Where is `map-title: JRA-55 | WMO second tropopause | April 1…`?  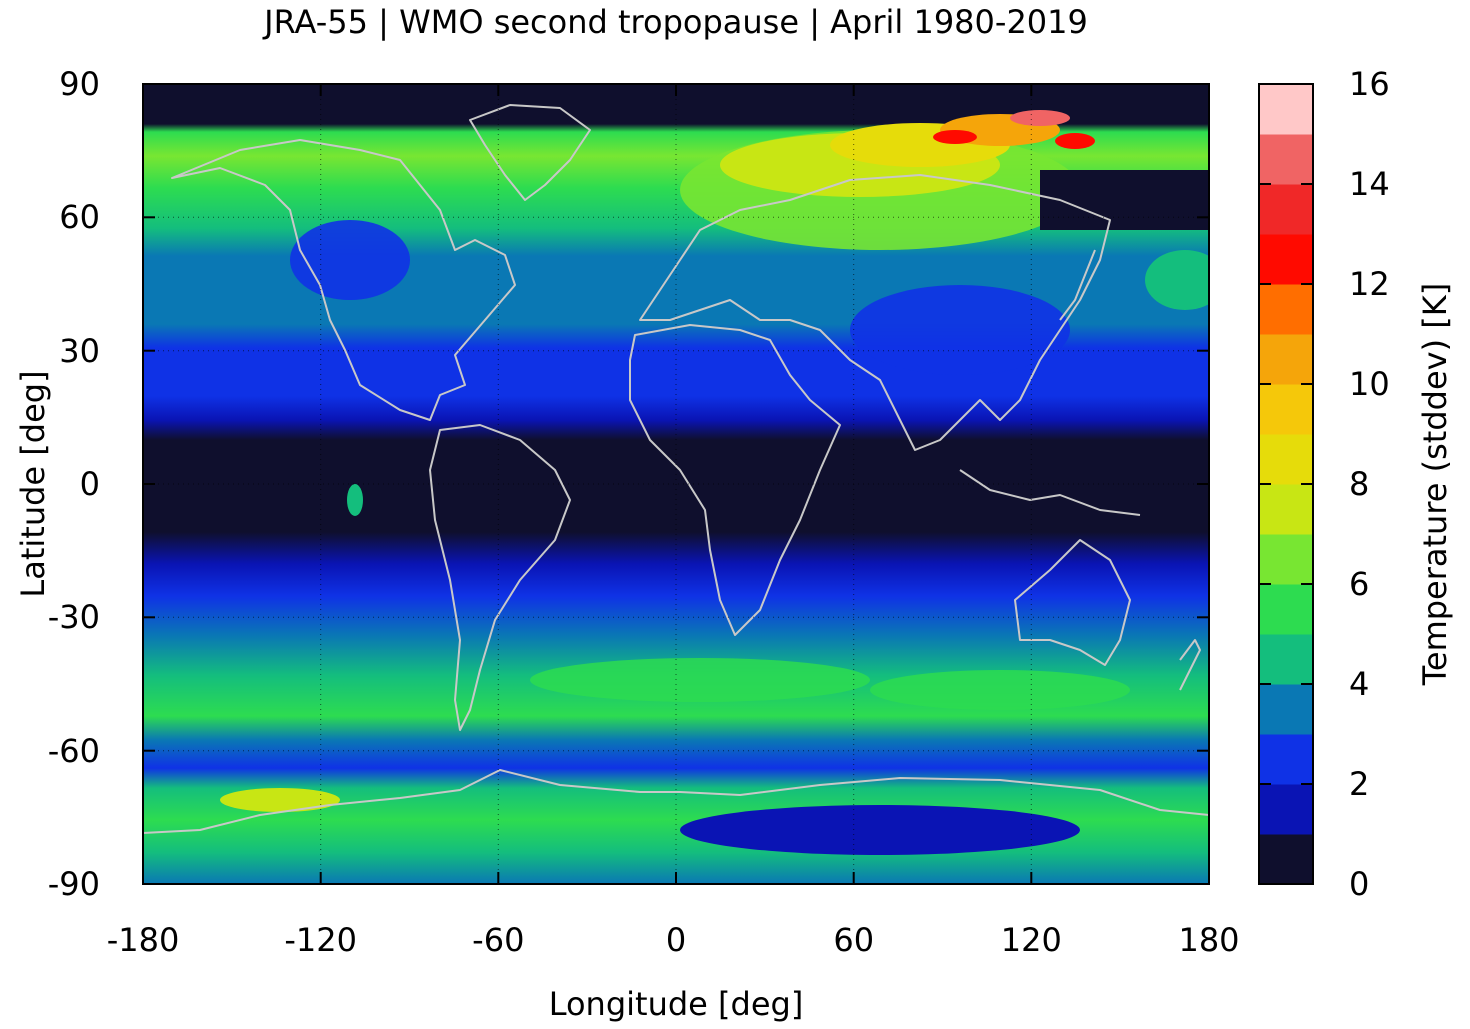 map-title: JRA-55 | WMO second tropopause | April 1… is located at coordinates (675, 22).